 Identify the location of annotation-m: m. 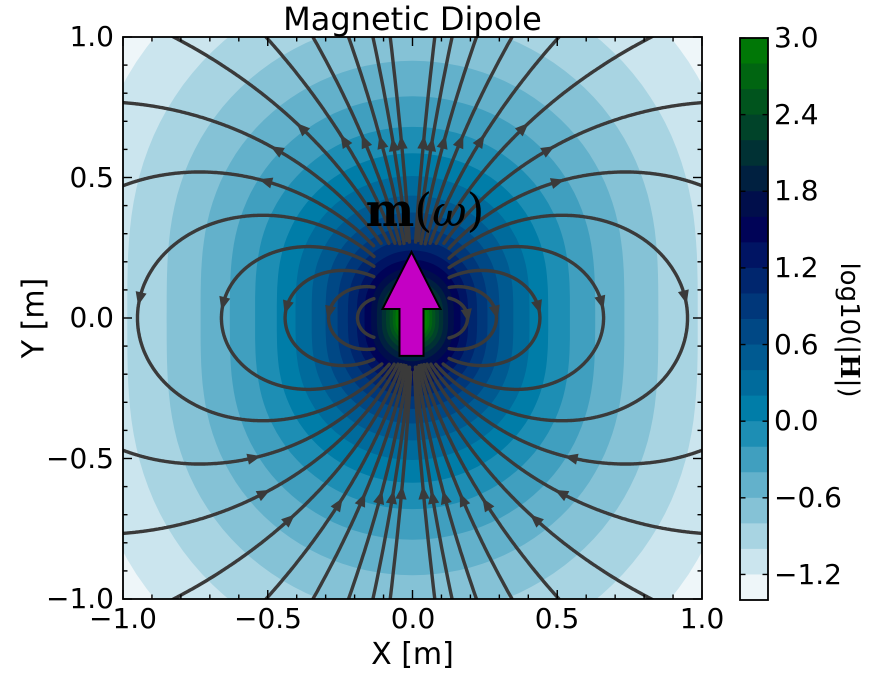
(390, 209).